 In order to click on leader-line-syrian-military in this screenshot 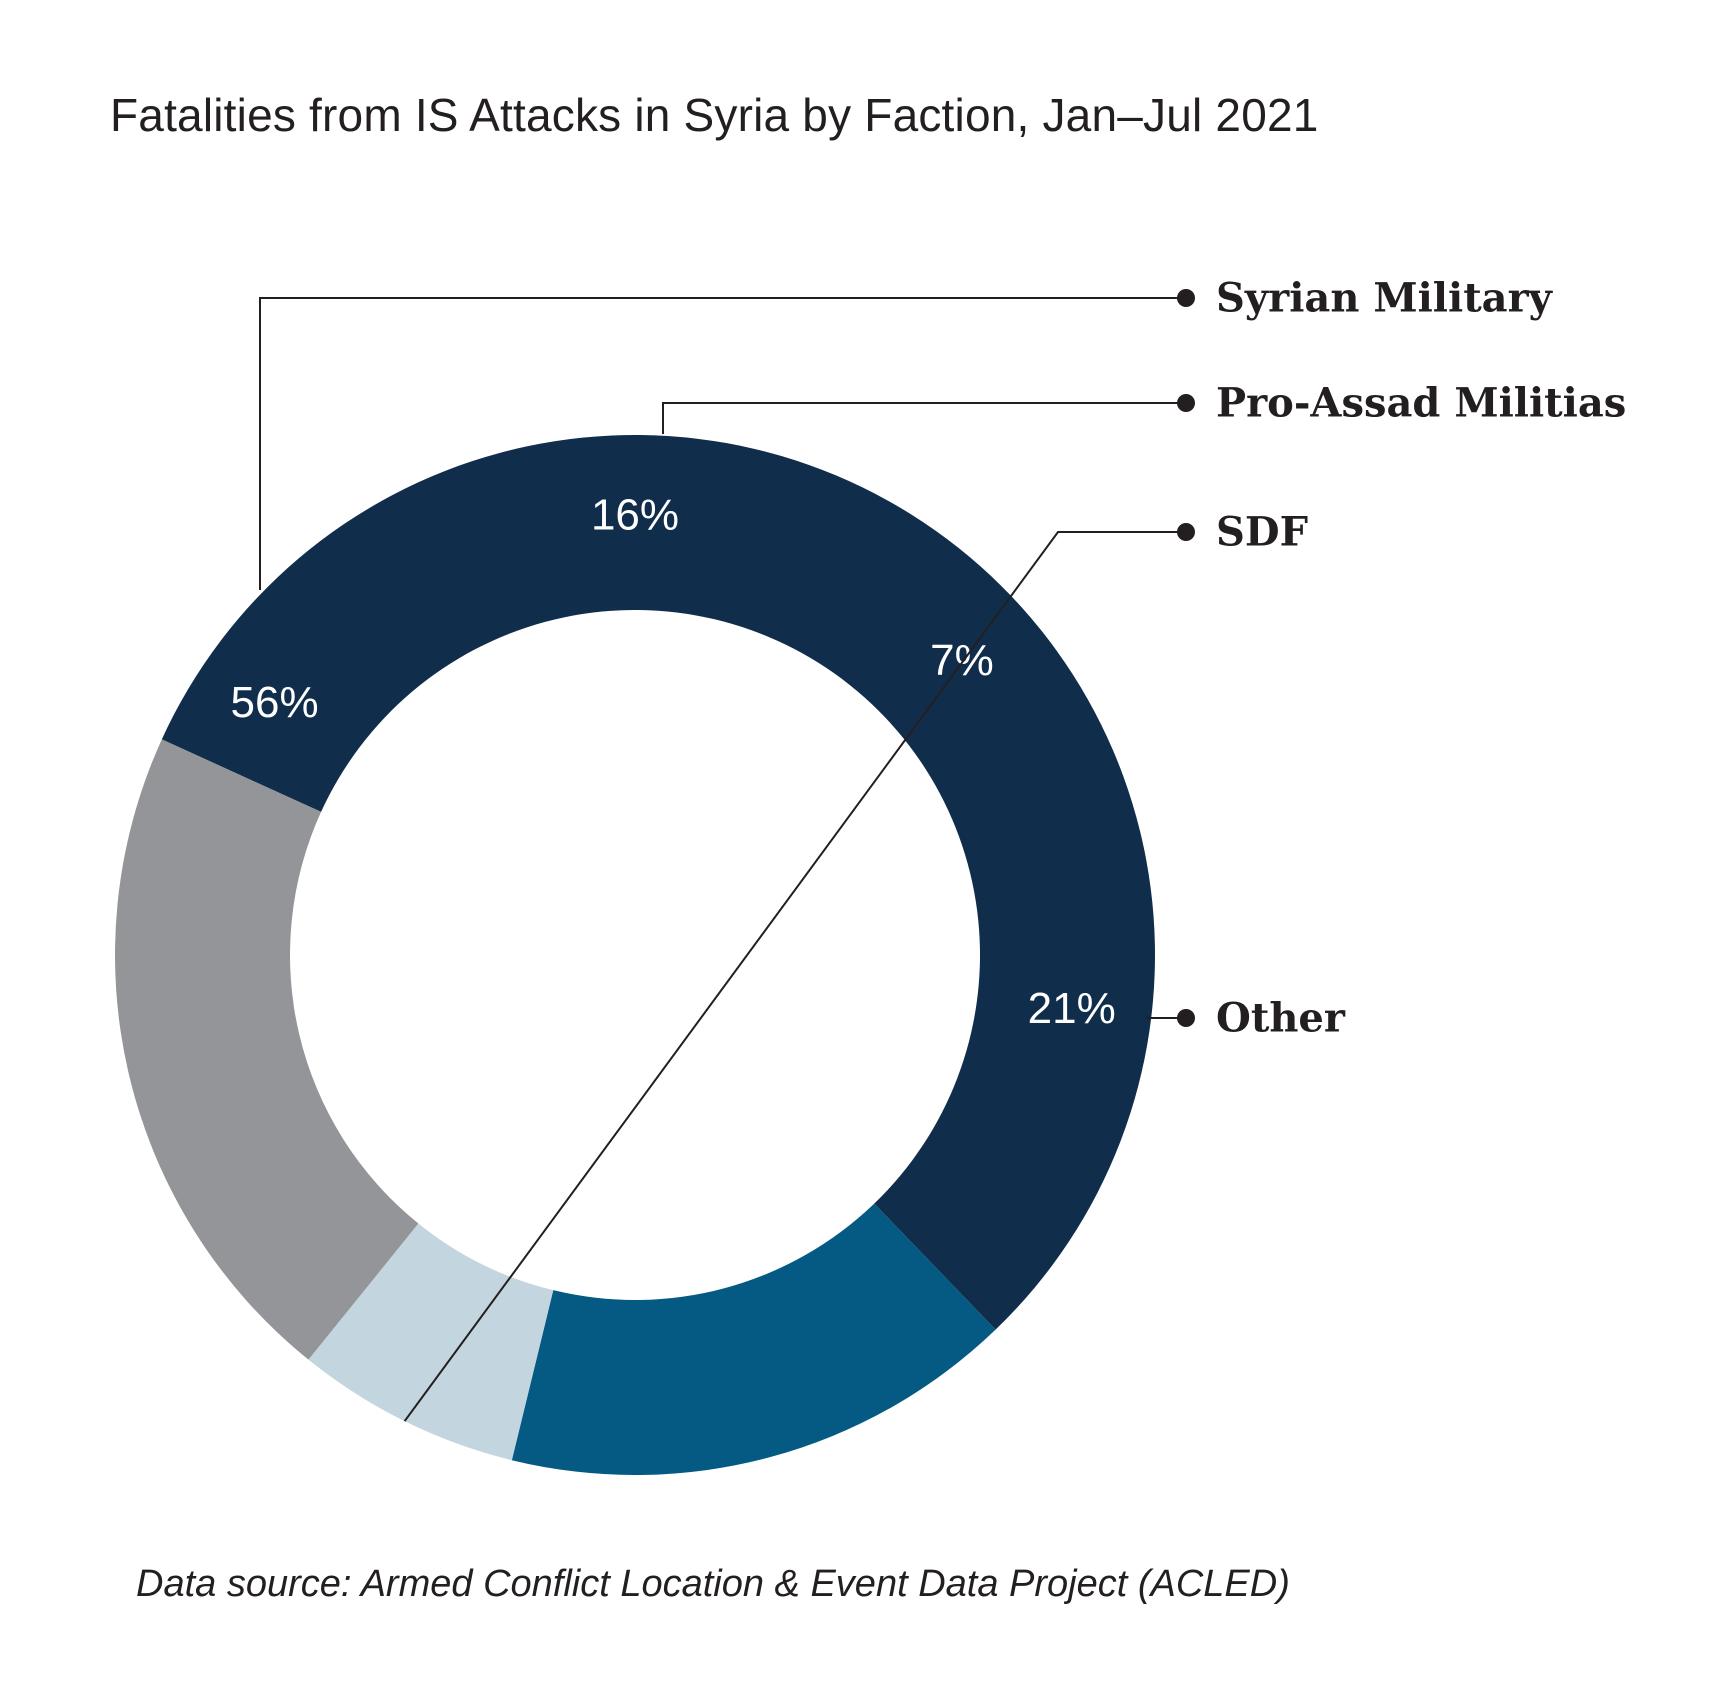, I will do `click(722, 443)`.